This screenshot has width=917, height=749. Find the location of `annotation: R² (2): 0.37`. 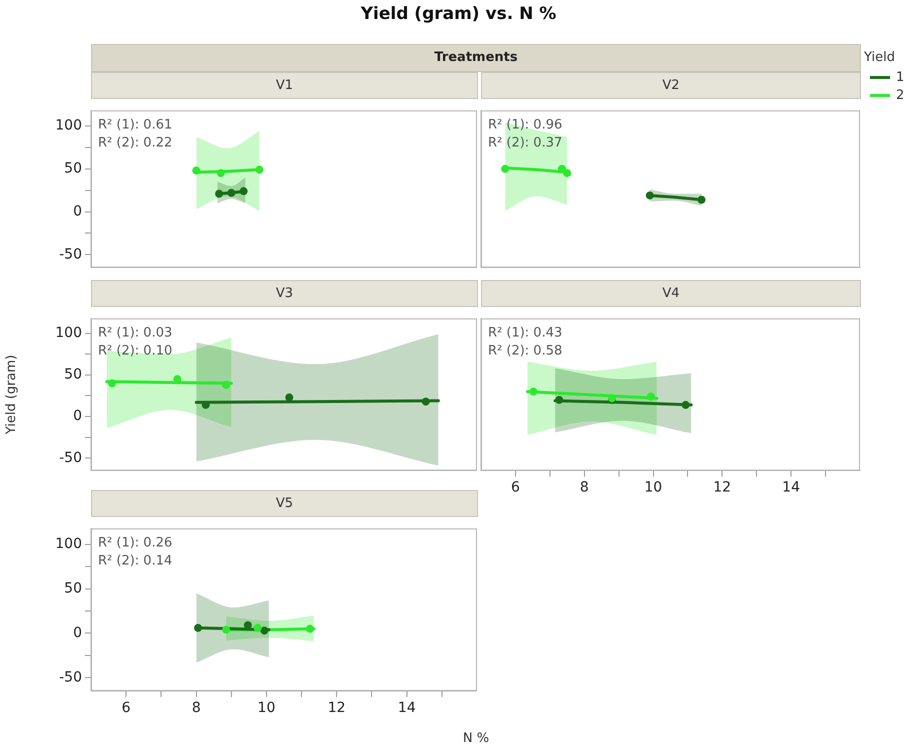

annotation: R² (2): 0.37 is located at coordinates (525, 142).